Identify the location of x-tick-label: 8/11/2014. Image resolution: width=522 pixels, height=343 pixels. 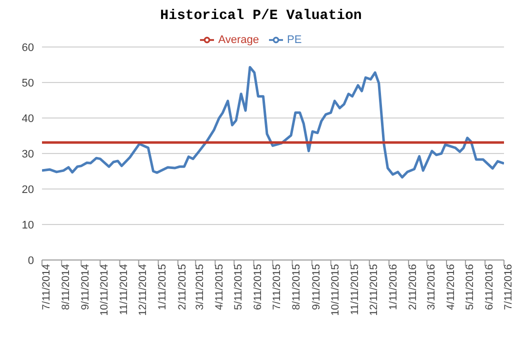
(66, 287).